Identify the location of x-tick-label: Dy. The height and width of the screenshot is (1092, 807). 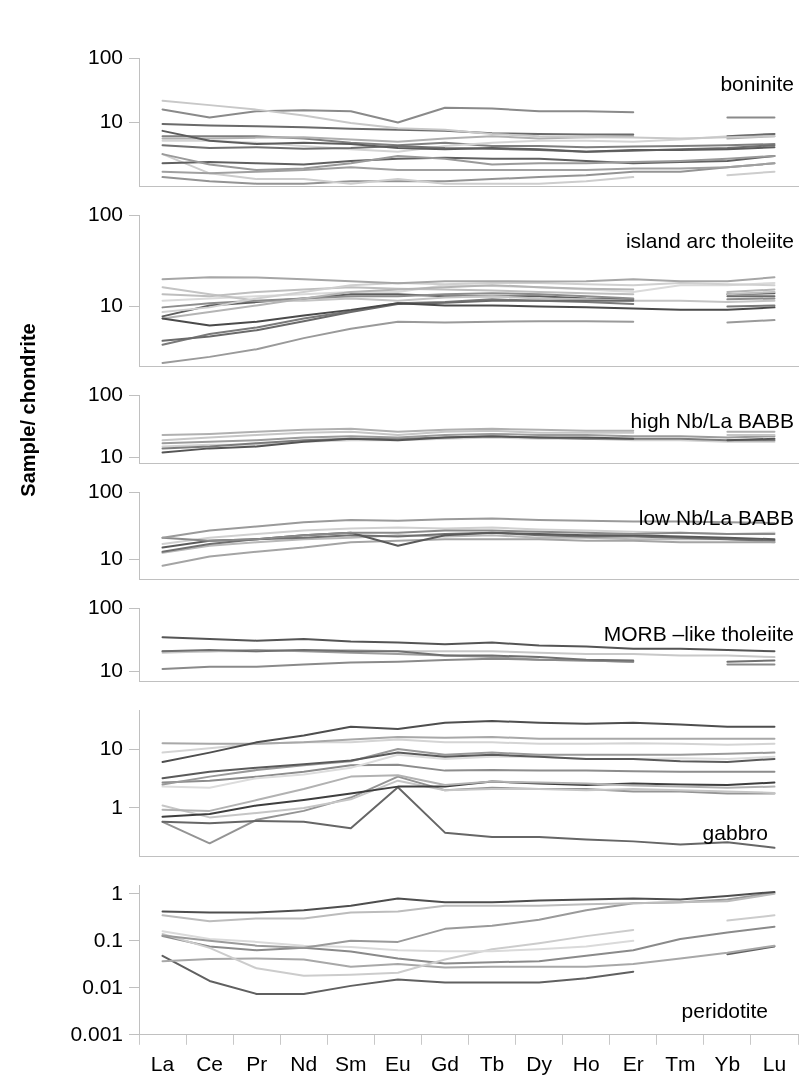
(539, 1064).